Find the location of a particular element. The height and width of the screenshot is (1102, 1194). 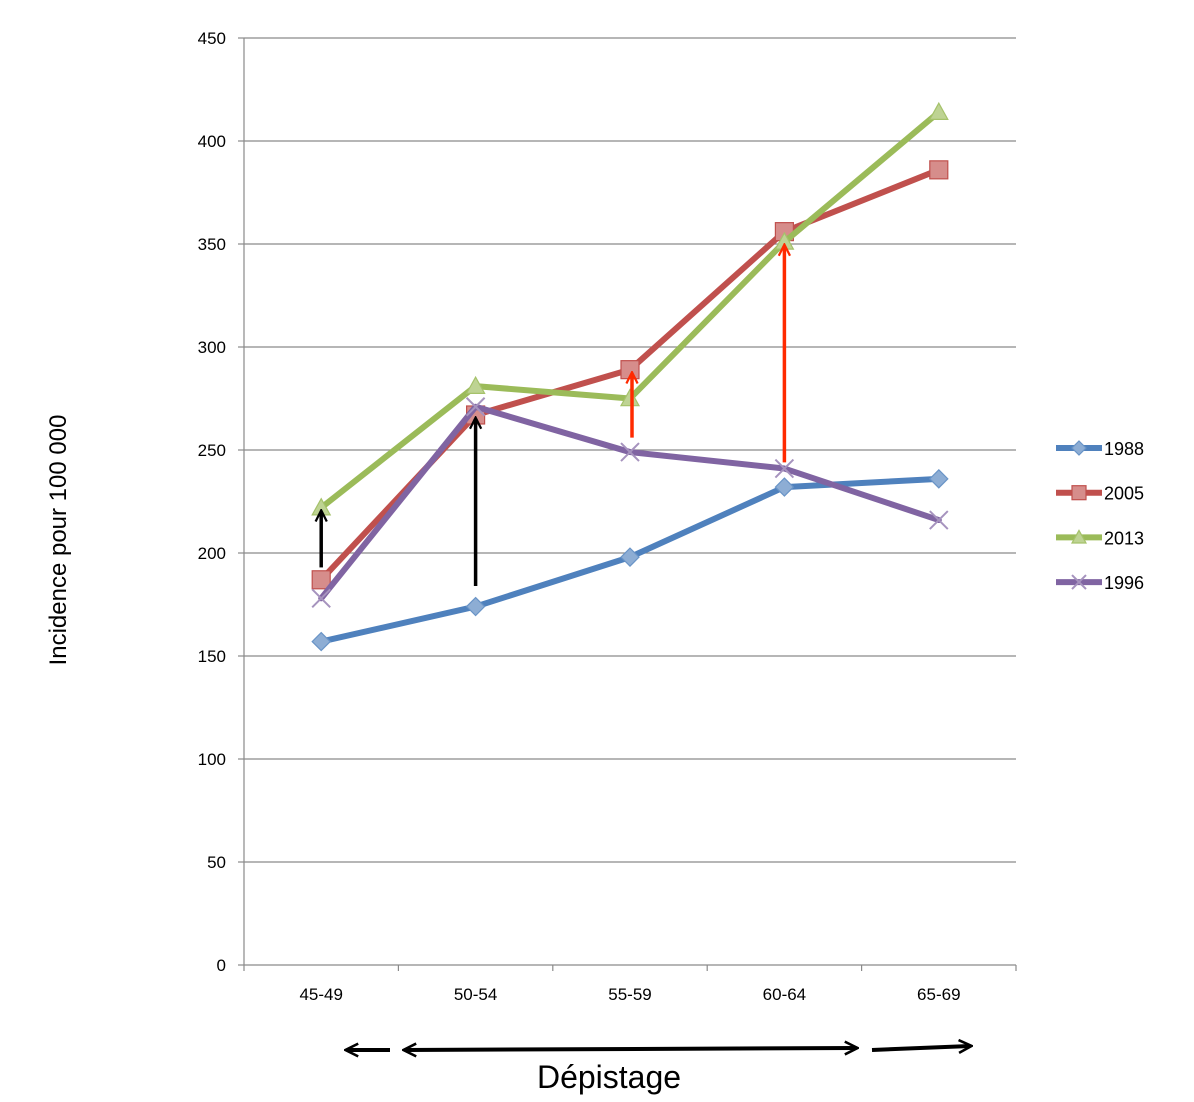

y-axis-title: Incidence pour 100 000 is located at coordinates (58, 540).